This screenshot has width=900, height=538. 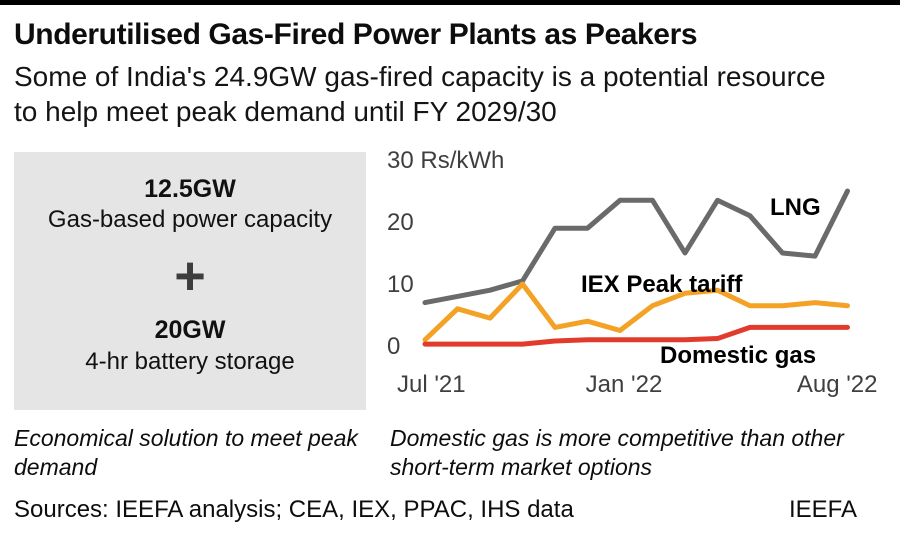 What do you see at coordinates (636, 247) in the screenshot?
I see `series-line-lng` at bounding box center [636, 247].